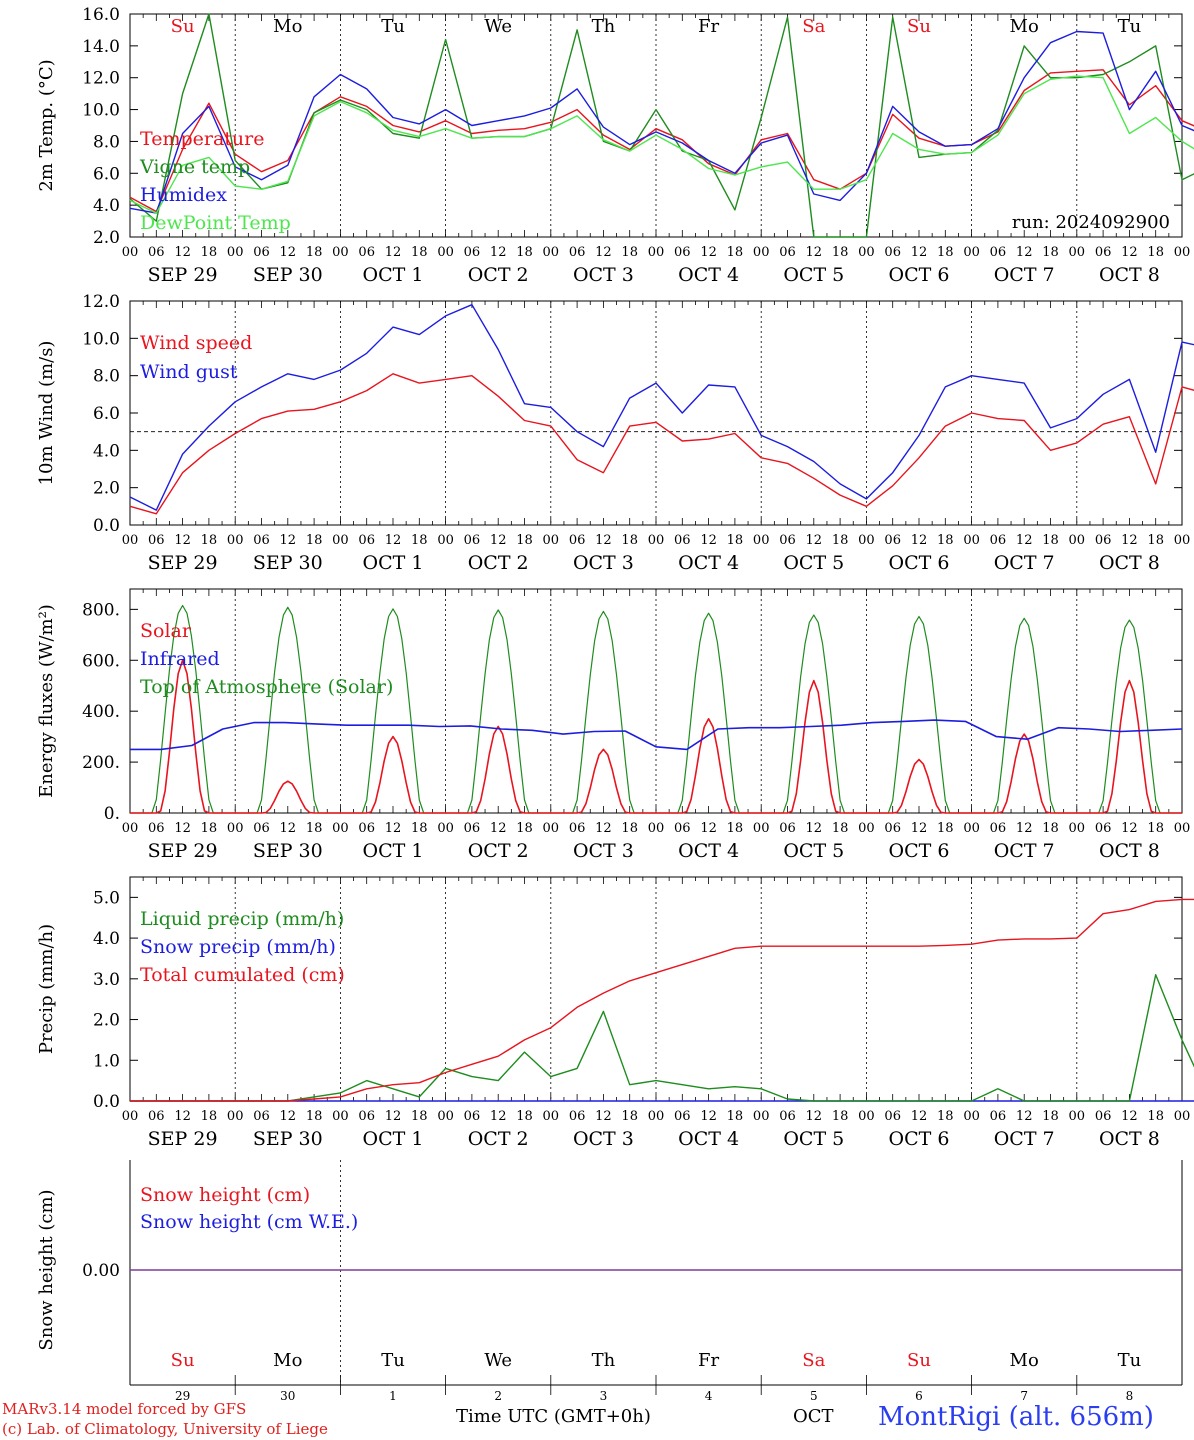  I want to click on time-axis-label: Time UTC (GMT+0h), so click(553, 1416).